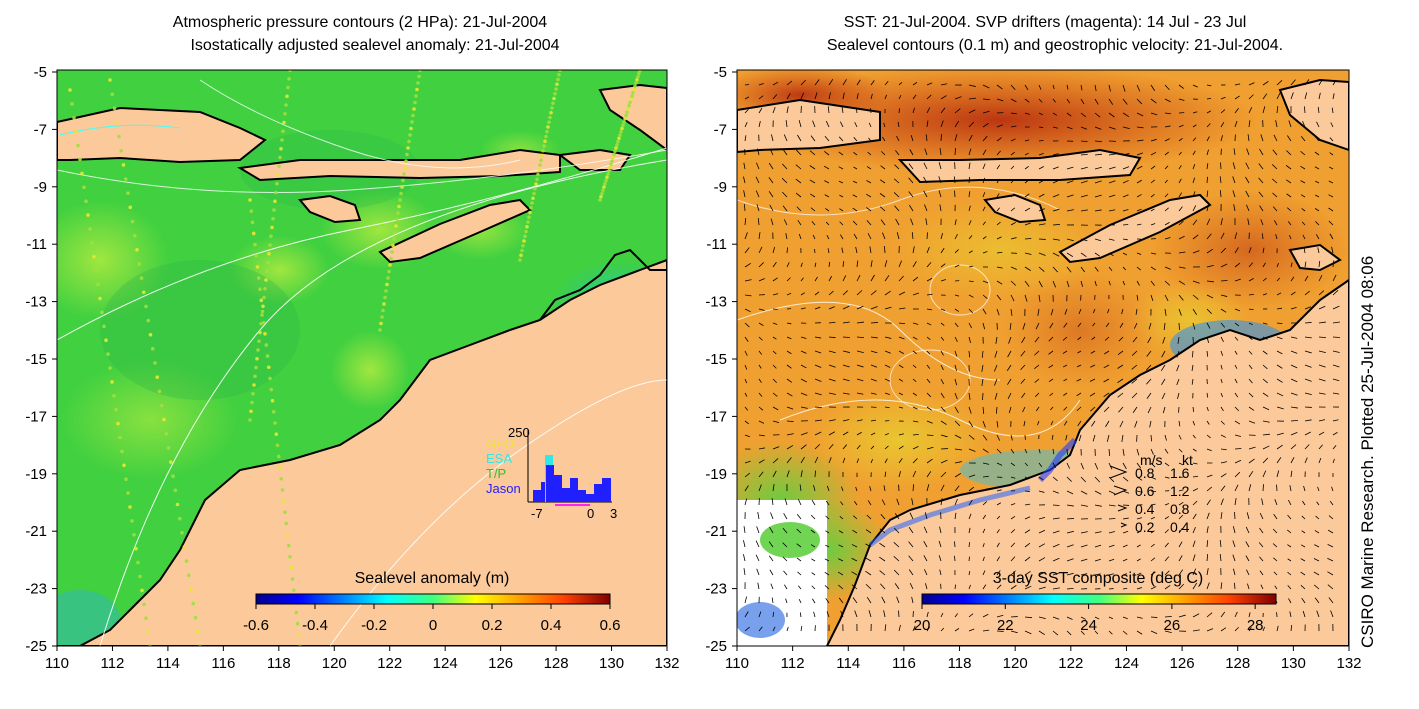  What do you see at coordinates (716, 302) in the screenshot?
I see `right-lat-tick-label: -13` at bounding box center [716, 302].